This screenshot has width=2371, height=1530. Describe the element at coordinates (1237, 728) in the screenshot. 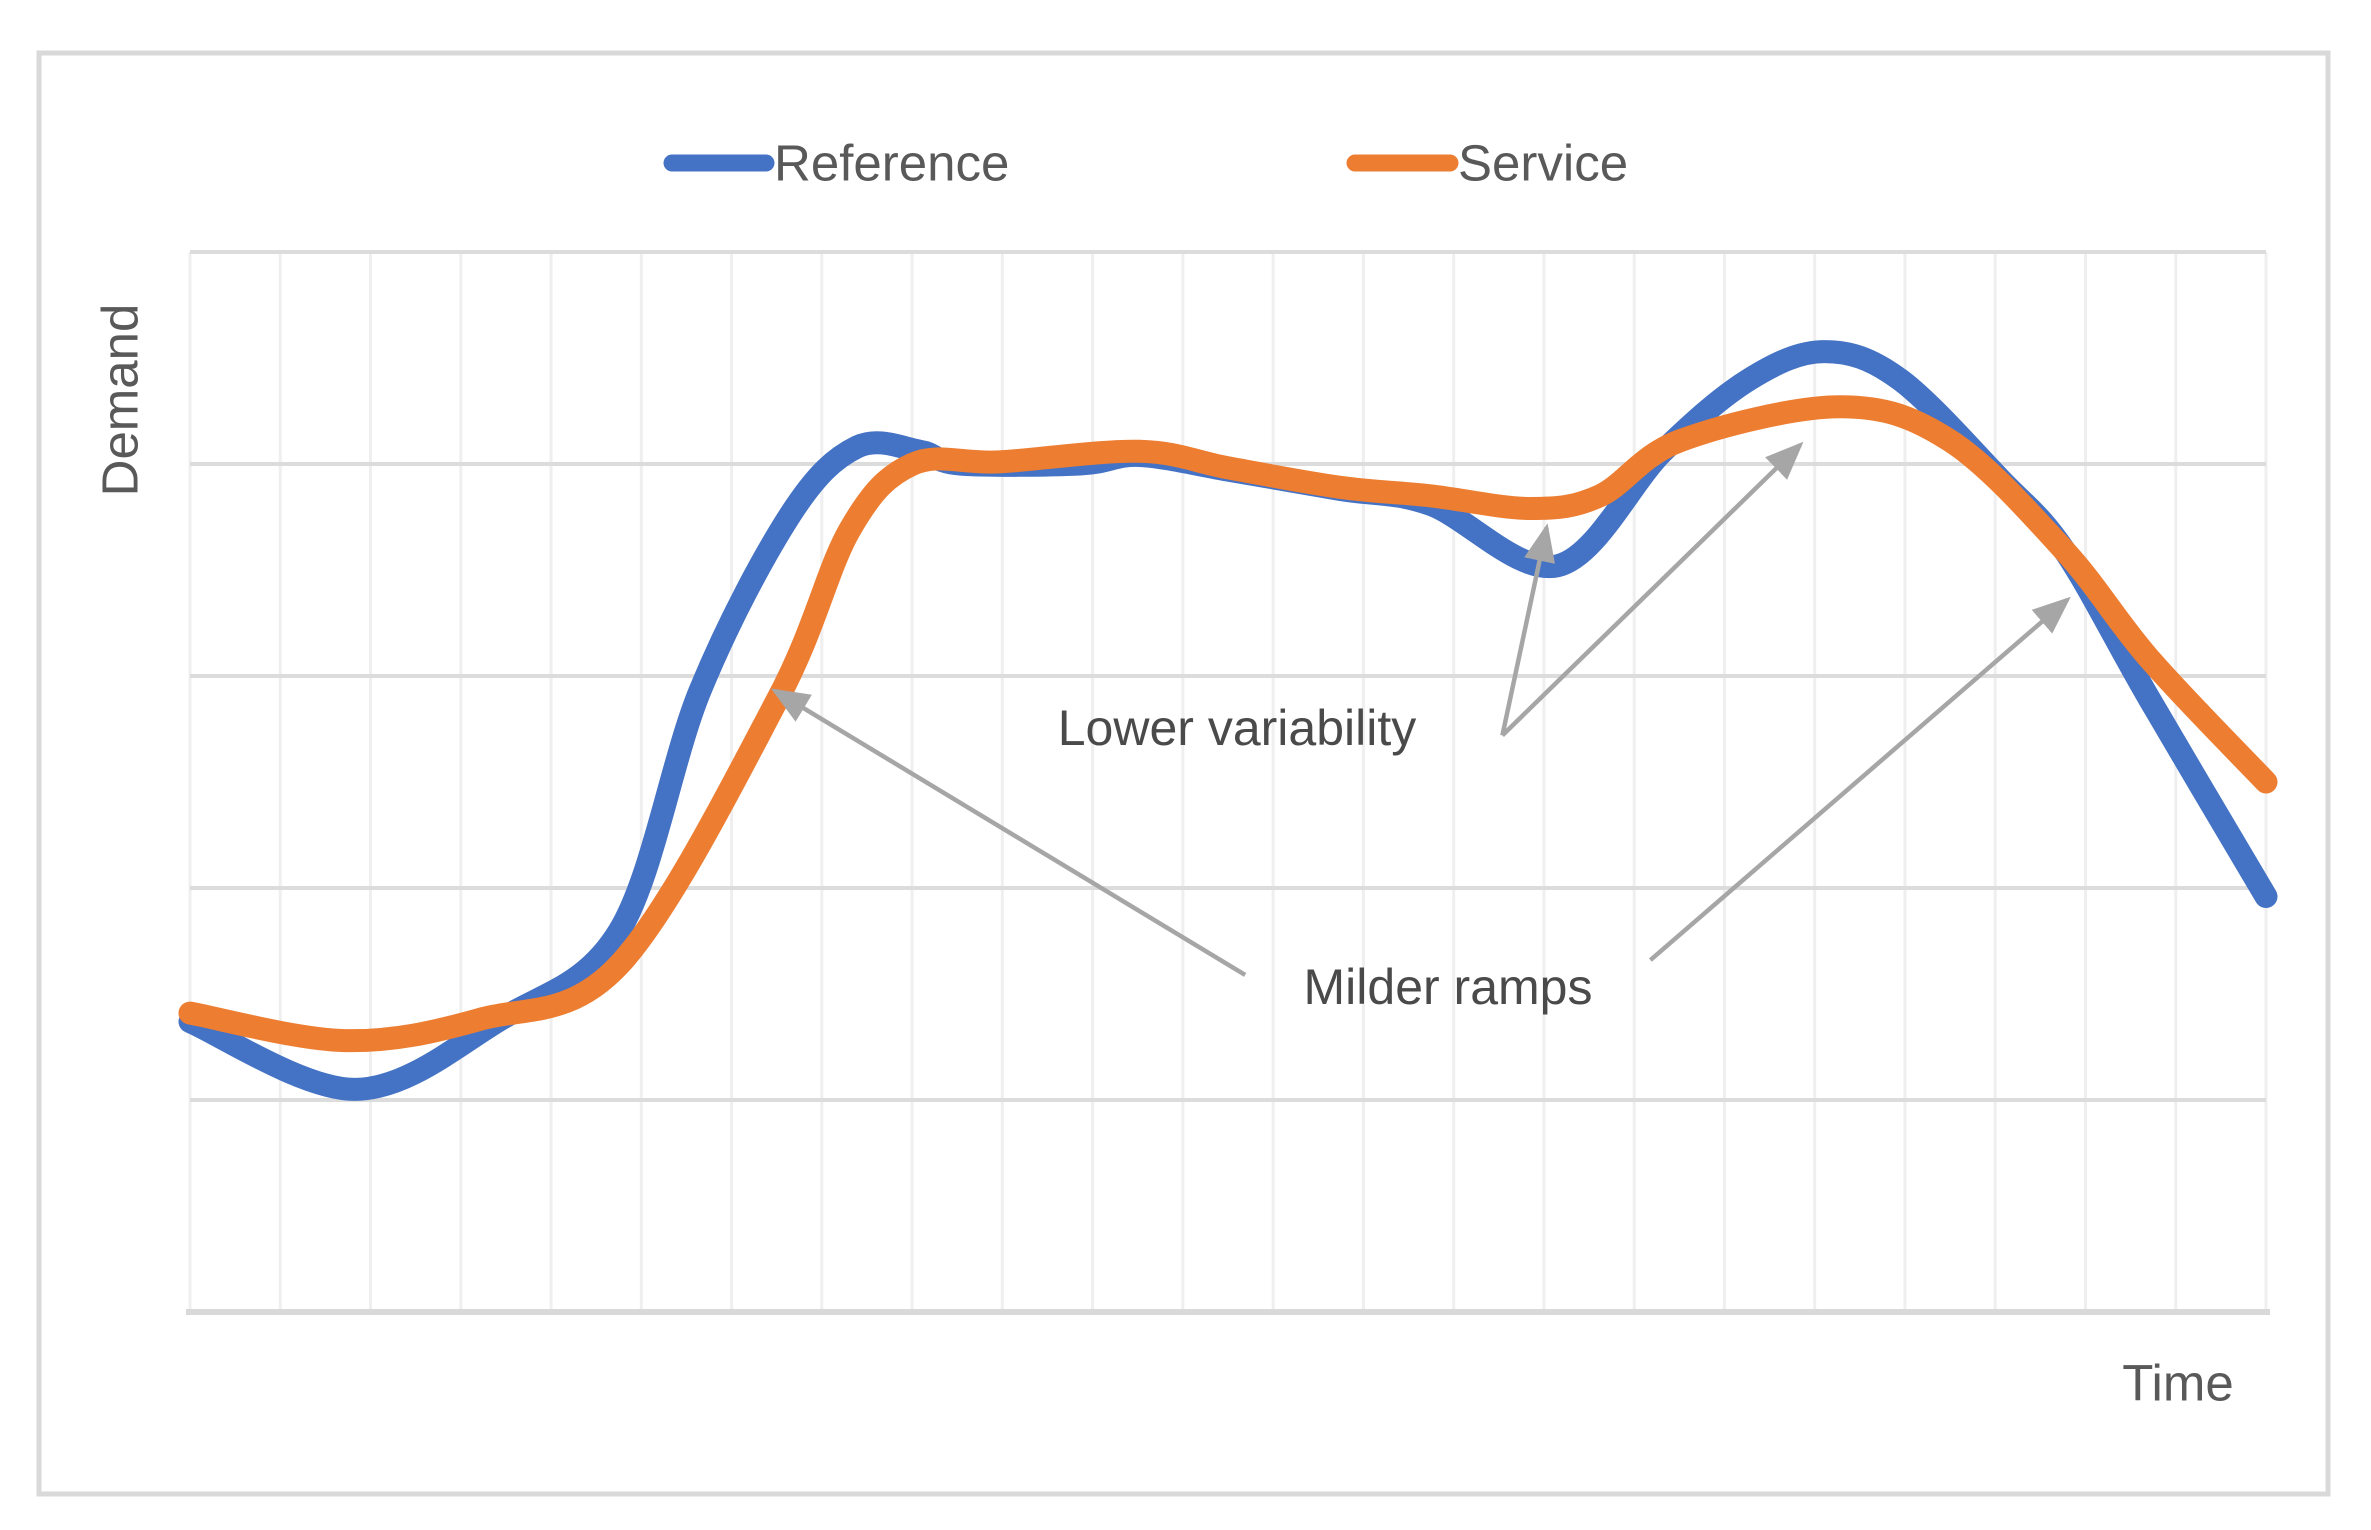

I see `annotation-lower-variability: Lower variability` at that location.